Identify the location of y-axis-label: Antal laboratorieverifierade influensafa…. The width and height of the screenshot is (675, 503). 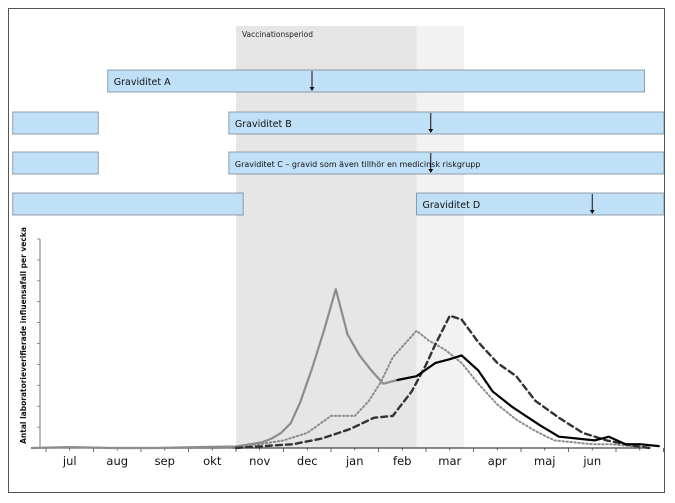
(23, 335).